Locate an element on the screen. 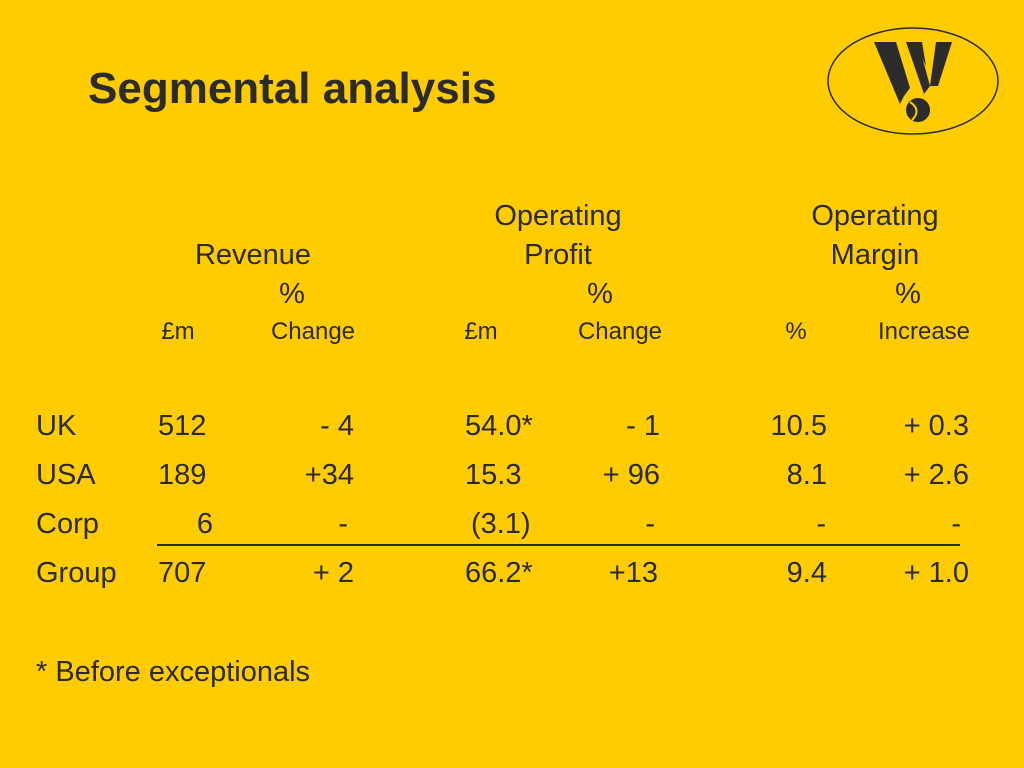  row-op-change: +13 is located at coordinates (633, 573).